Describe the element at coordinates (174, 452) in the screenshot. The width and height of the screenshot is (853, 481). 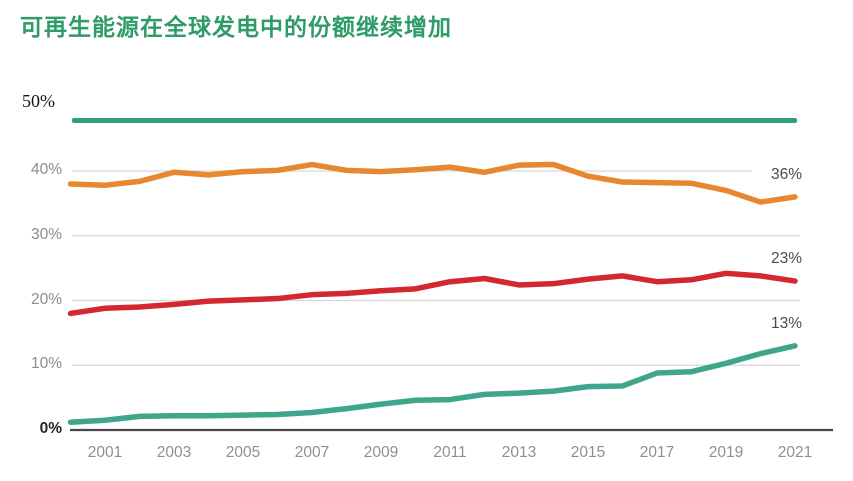
I see `x-axis-tick-2003: 2003` at that location.